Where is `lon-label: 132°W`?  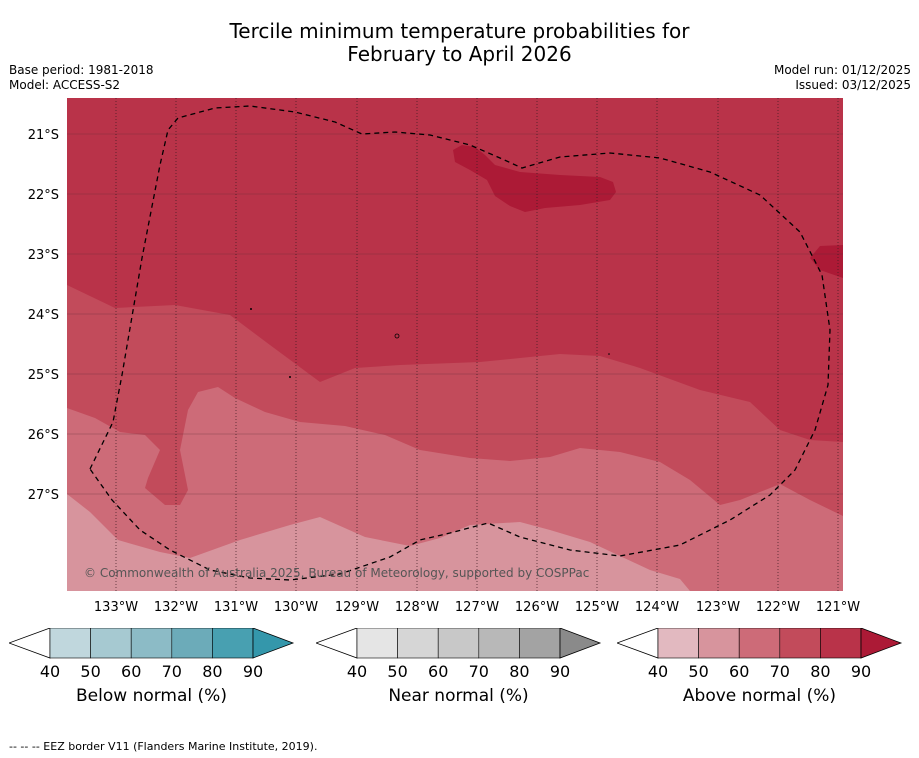 lon-label: 132°W is located at coordinates (176, 607).